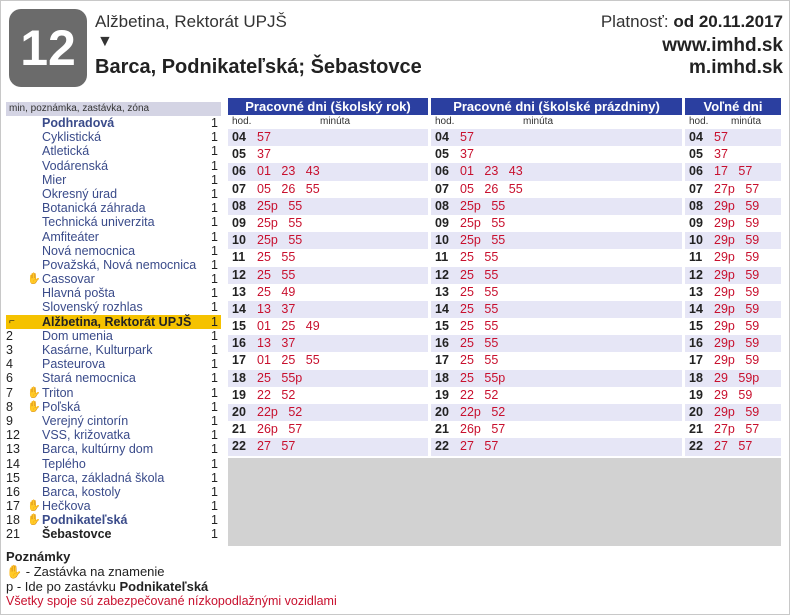 The image size is (790, 615). What do you see at coordinates (328, 360) in the screenshot?
I see `timetable-hour-row: 17 01 25 55` at bounding box center [328, 360].